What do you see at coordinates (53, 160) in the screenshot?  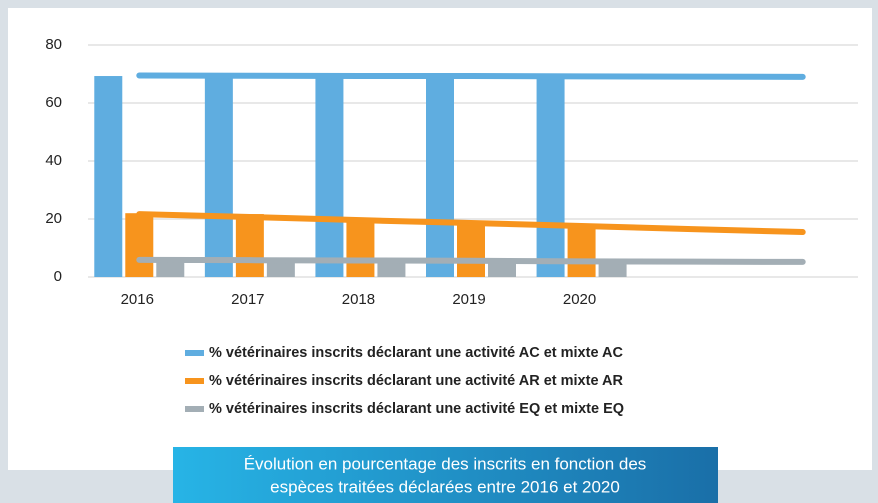 I see `y-tick-label: 40` at bounding box center [53, 160].